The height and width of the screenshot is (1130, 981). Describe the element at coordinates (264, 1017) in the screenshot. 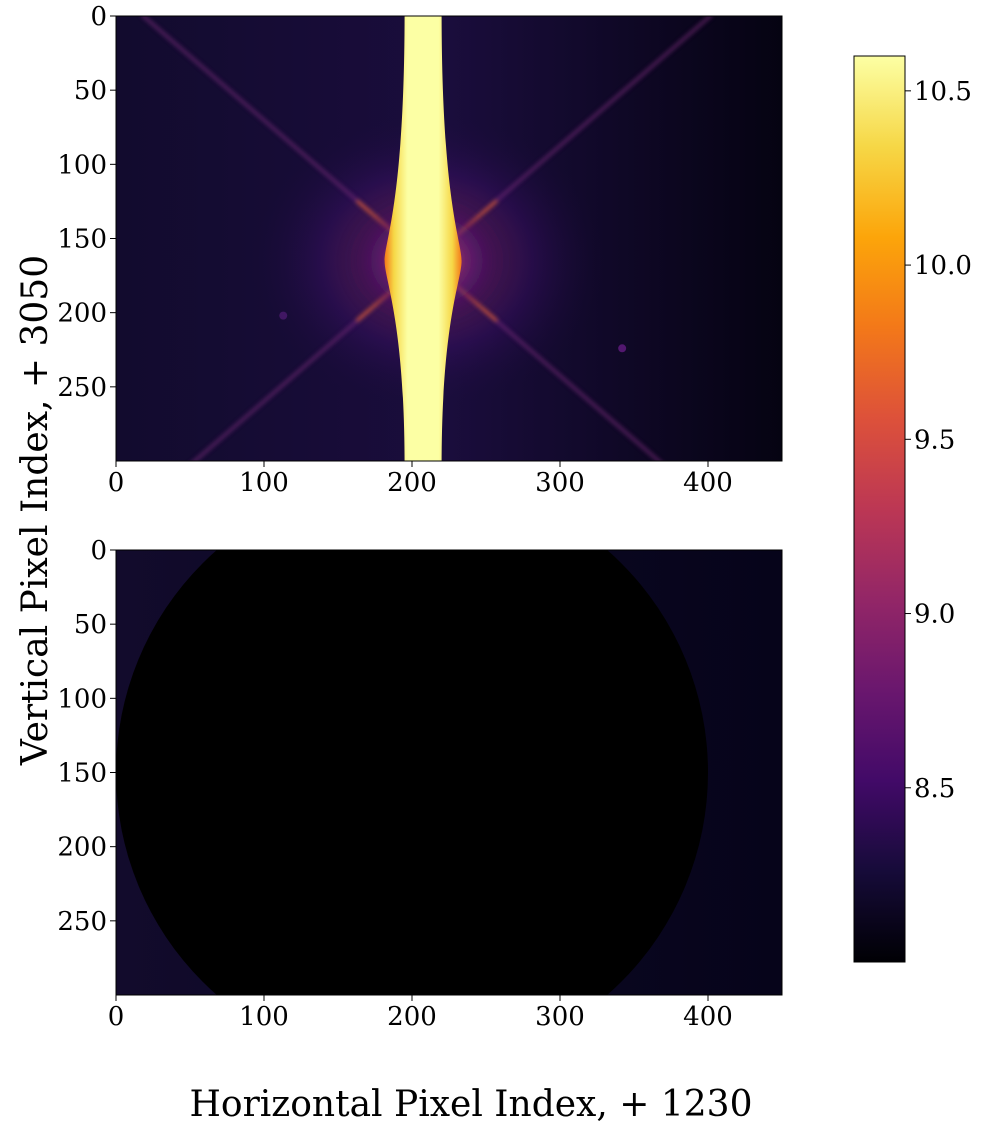

I see `bottom-x-tick-label: 100` at that location.